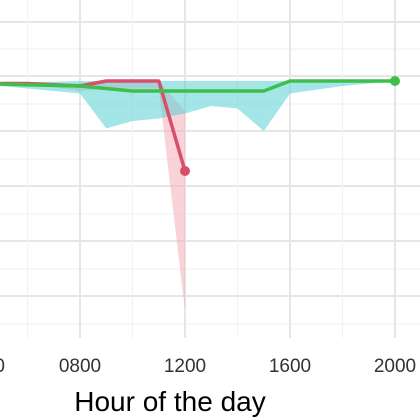  Describe the element at coordinates (80, 366) in the screenshot. I see `x-tick-label: 0800` at that location.